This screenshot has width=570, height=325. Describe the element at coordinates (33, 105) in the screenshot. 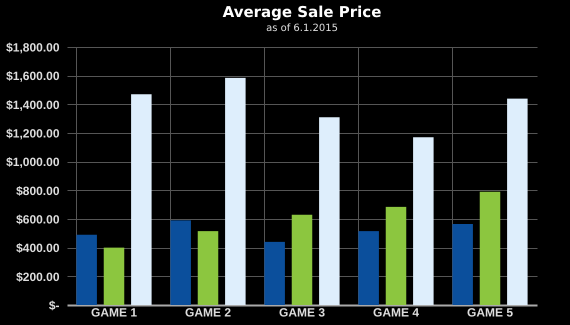

I see `y-tick-label: $1,400.00` at that location.